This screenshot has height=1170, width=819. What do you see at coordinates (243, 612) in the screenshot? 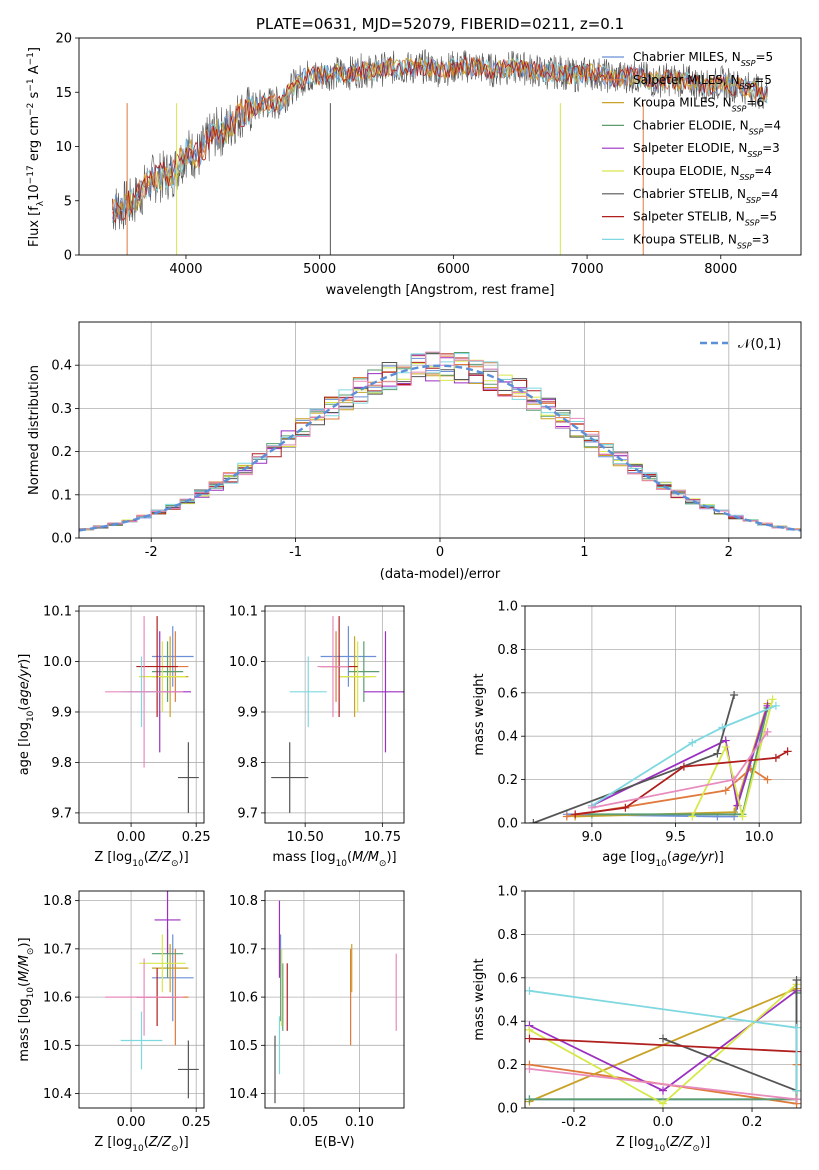
I see `age-vs-mass-ytick-label: 10.1` at bounding box center [243, 612].